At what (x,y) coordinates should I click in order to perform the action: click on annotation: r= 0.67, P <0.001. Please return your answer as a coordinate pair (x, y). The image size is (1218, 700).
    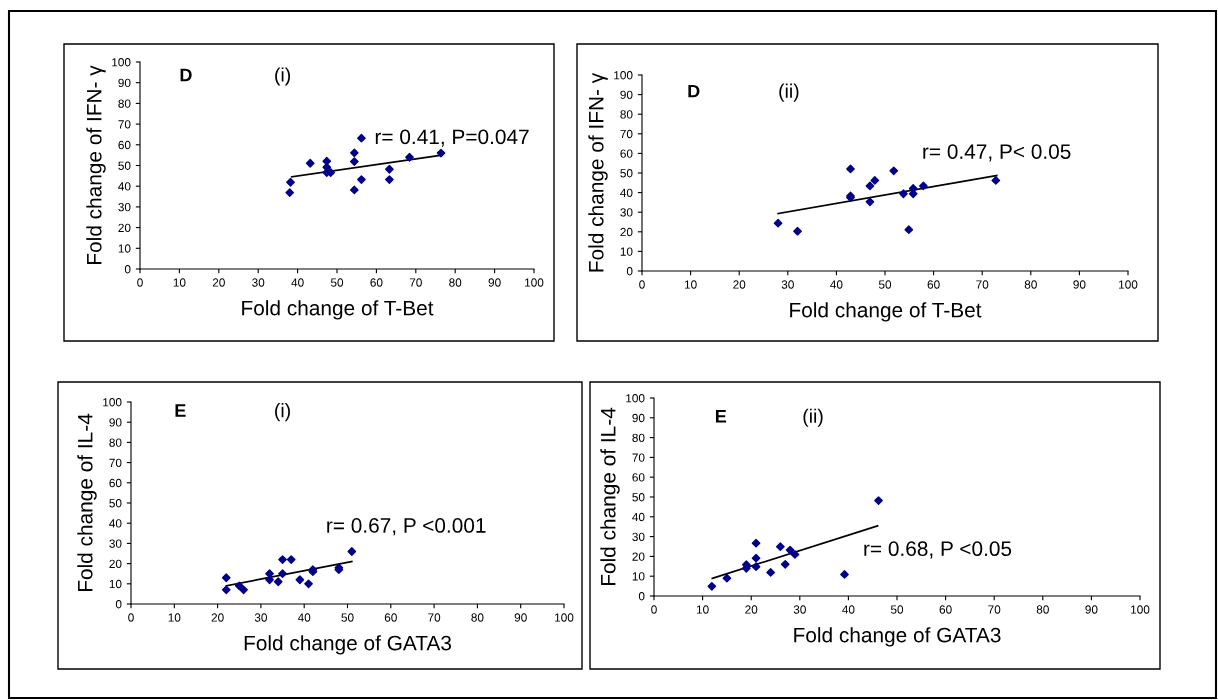
    Looking at the image, I should click on (406, 527).